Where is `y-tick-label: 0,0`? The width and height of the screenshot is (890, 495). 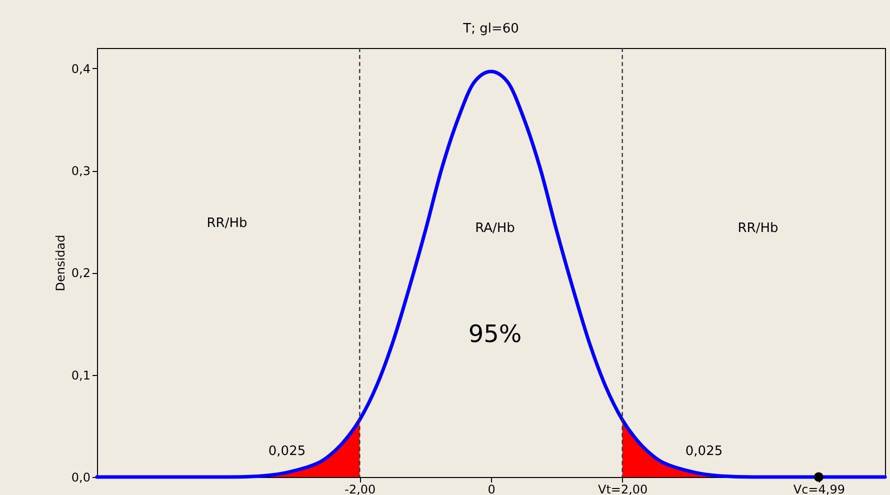
y-tick-label: 0,0 is located at coordinates (80, 477).